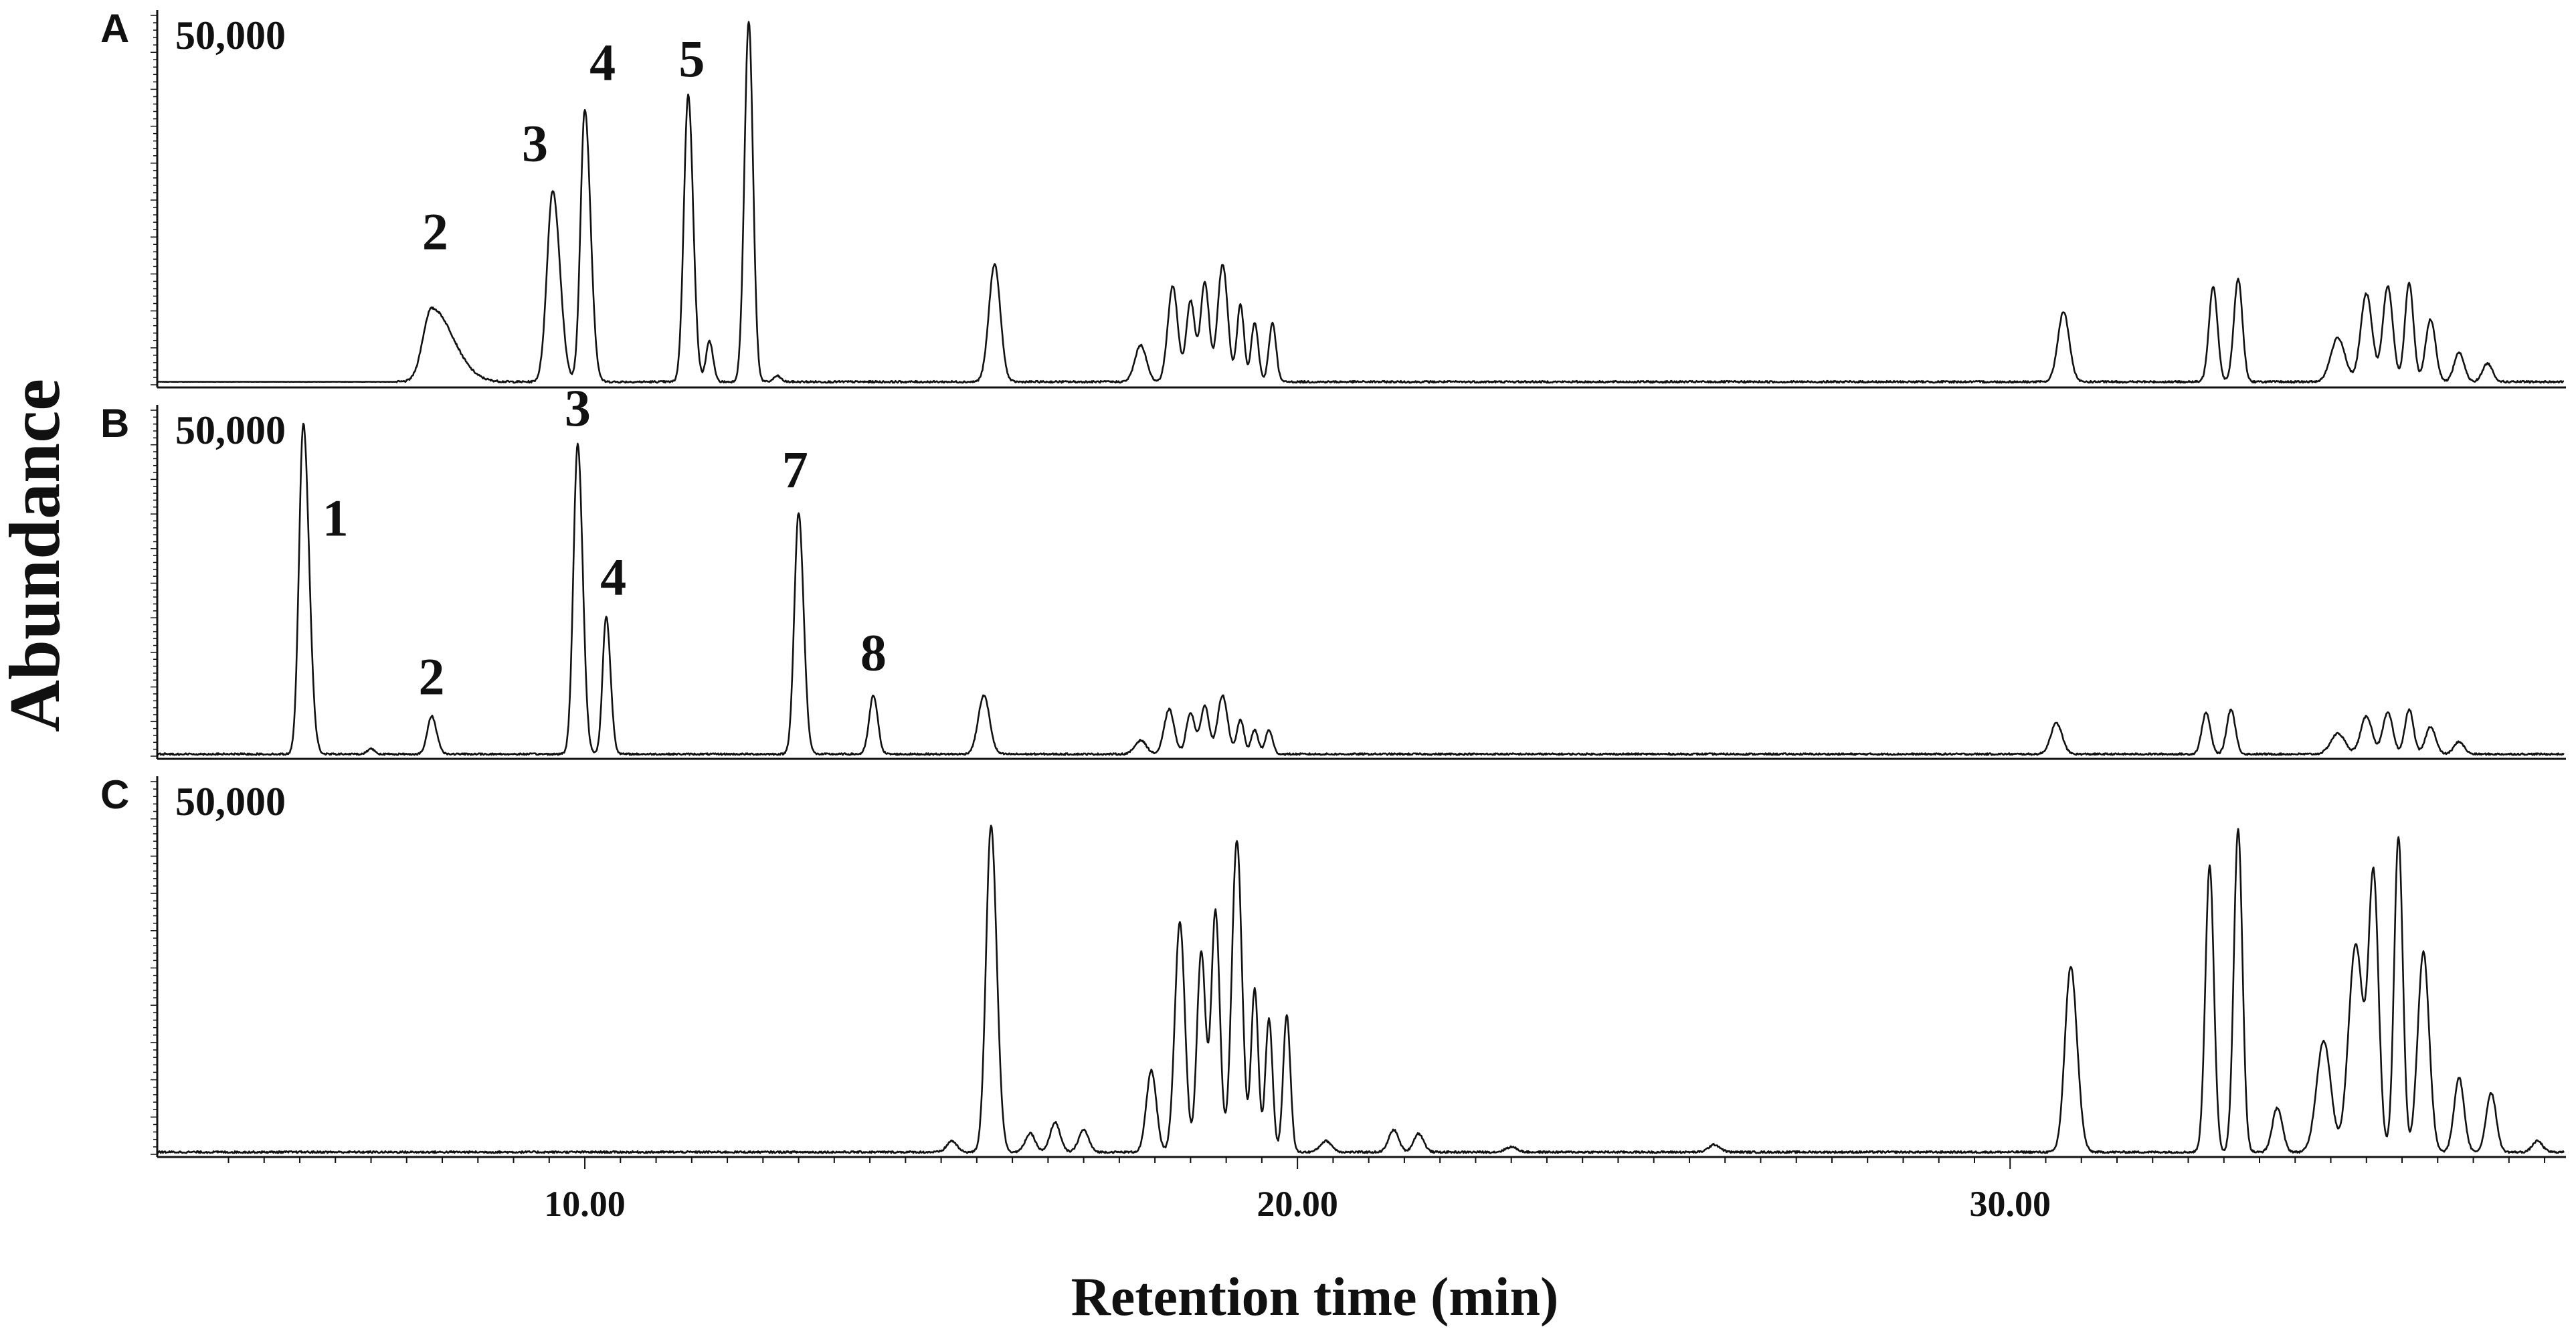 The width and height of the screenshot is (2576, 1335). What do you see at coordinates (1315, 1296) in the screenshot?
I see `x-axis-title: Retention time (min)` at bounding box center [1315, 1296].